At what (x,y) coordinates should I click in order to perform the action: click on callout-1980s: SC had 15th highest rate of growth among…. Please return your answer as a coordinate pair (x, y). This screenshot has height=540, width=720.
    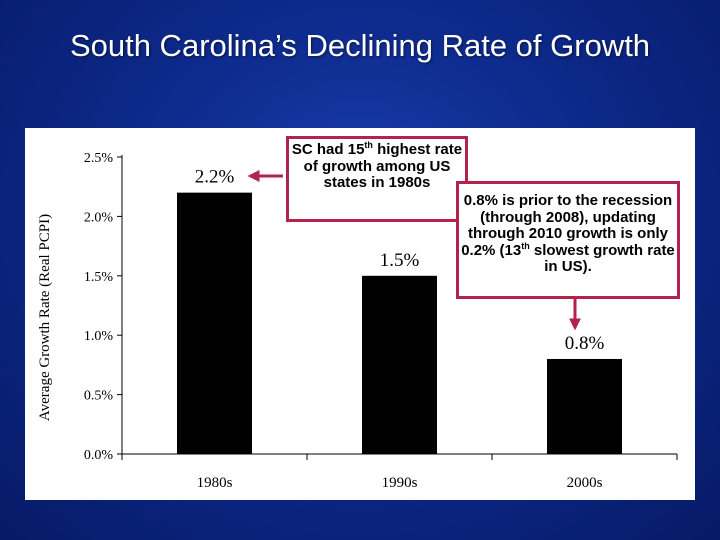
    Looking at the image, I should click on (377, 179).